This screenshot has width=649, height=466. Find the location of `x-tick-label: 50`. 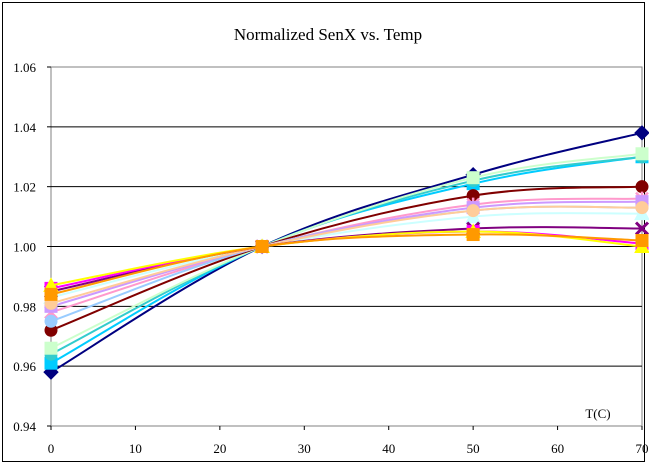

x-tick-label: 50 is located at coordinates (473, 448).